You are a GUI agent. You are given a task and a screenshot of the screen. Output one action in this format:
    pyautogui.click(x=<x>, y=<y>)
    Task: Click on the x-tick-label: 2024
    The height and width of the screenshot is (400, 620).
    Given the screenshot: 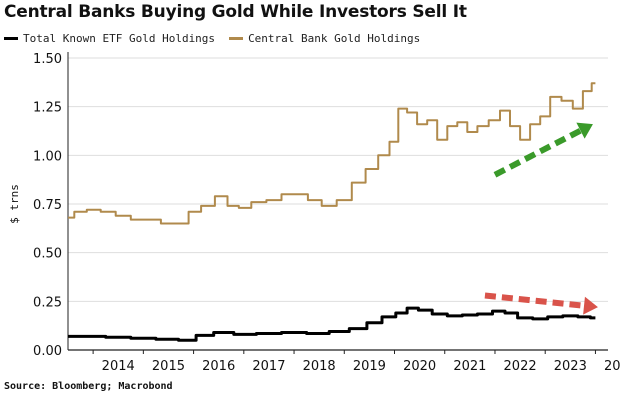 What is the action you would take?
    pyautogui.click(x=612, y=366)
    